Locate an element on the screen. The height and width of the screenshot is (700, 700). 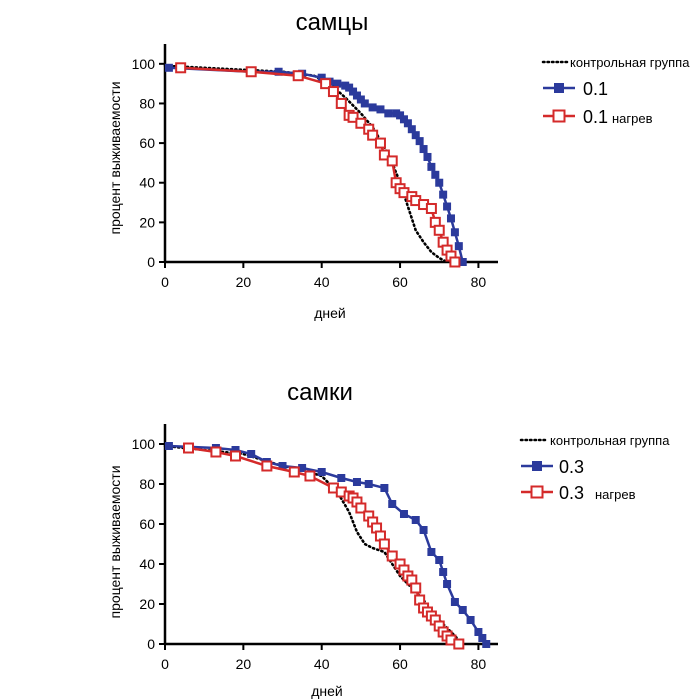
x-axis-label: дней is located at coordinates (327, 691).